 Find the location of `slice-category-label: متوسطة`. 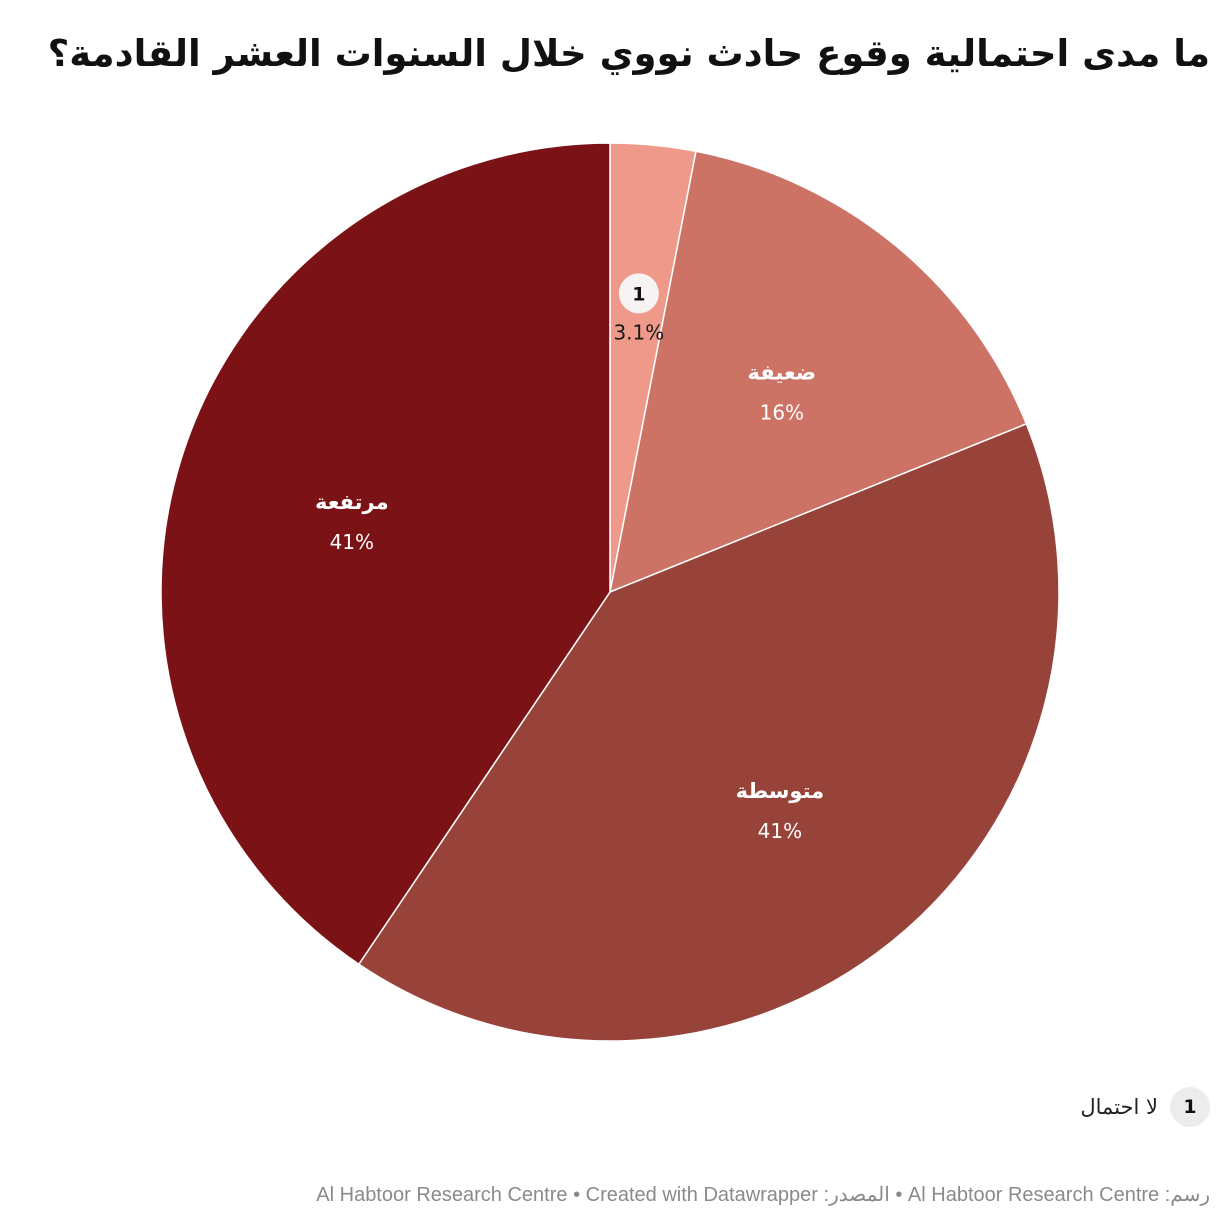

slice-category-label: متوسطة is located at coordinates (780, 791).